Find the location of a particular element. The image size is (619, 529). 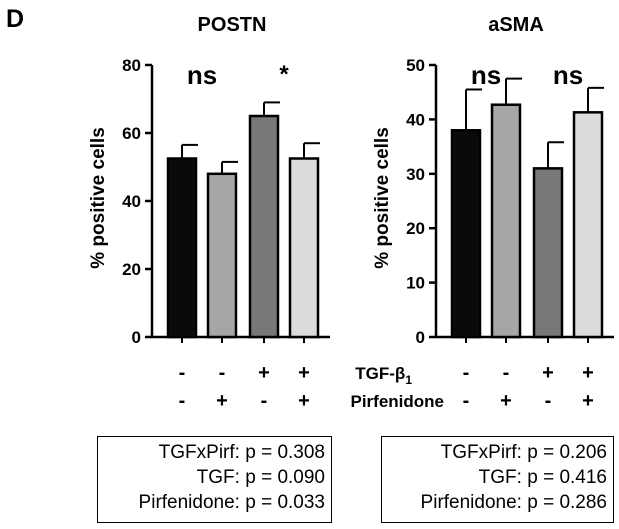

pirfenidone-row-label: Pirfenidone is located at coordinates (397, 401).